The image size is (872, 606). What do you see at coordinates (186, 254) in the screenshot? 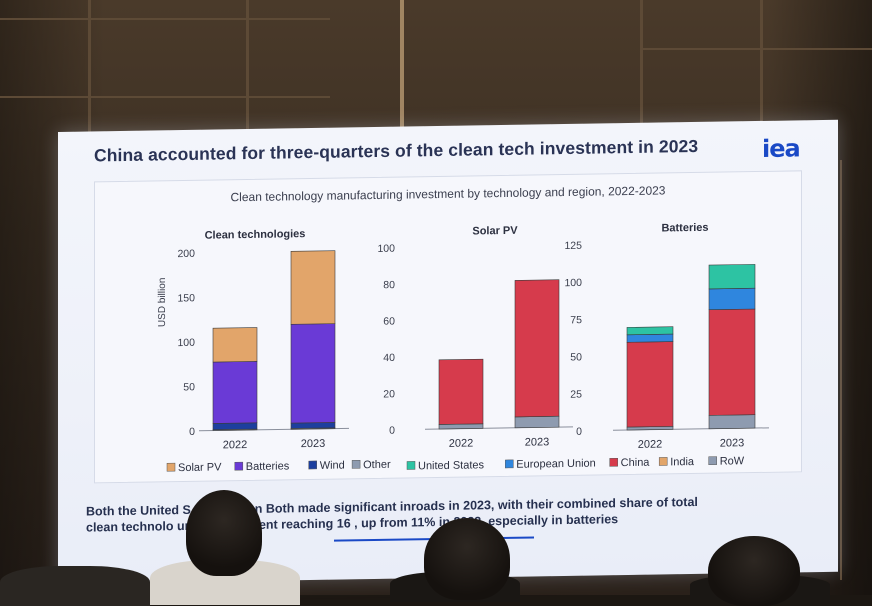
I see `y-tick-label: 200` at bounding box center [186, 254].